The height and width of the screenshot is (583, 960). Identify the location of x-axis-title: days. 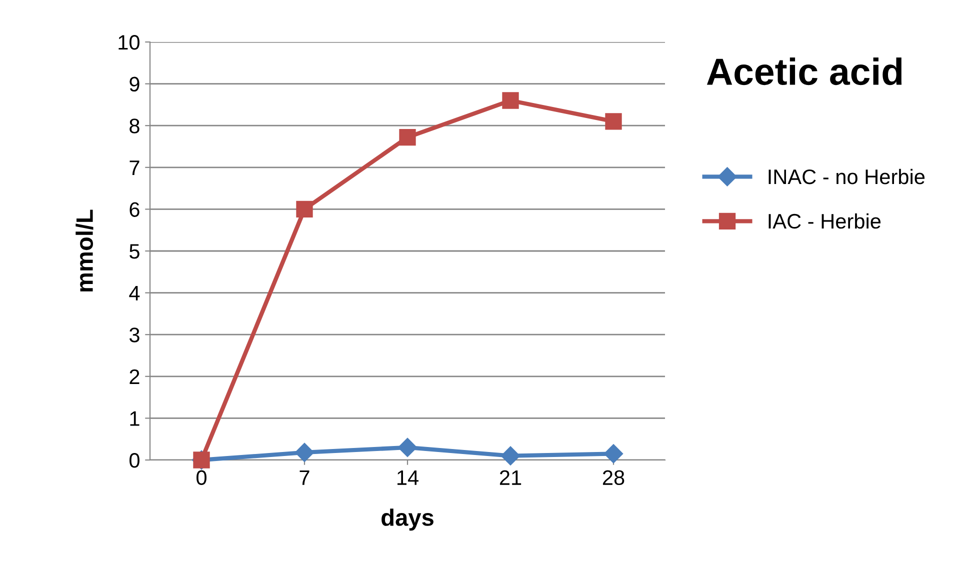
(408, 519).